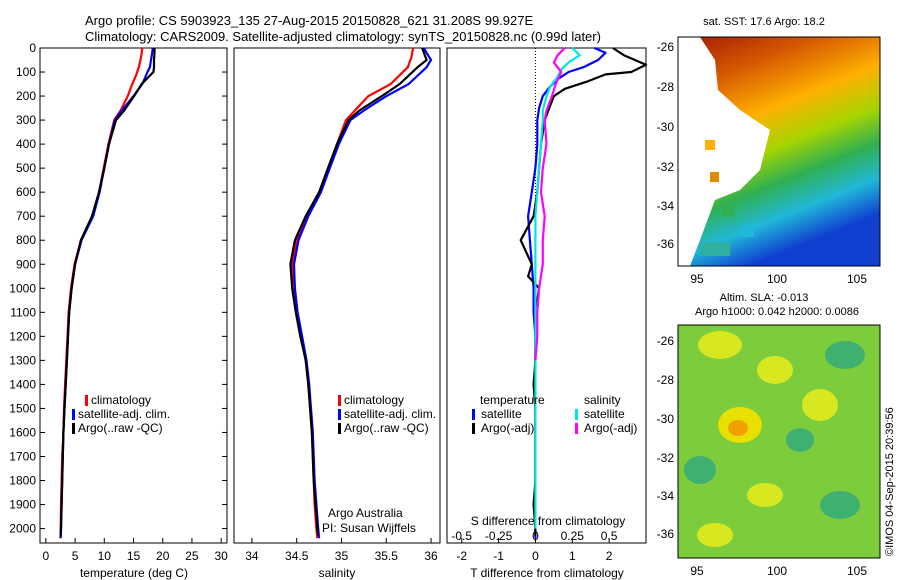 The image size is (900, 580). Describe the element at coordinates (666, 496) in the screenshot. I see `sla-ytick: -34` at that location.